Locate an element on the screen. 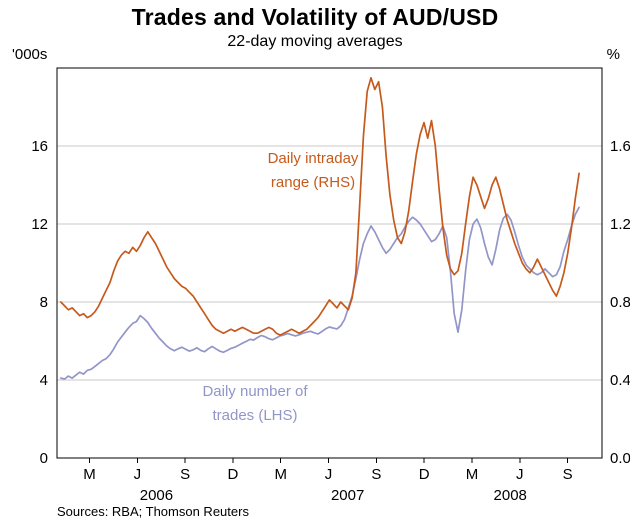  right-axis-tick-label: 1.2 is located at coordinates (620, 224).